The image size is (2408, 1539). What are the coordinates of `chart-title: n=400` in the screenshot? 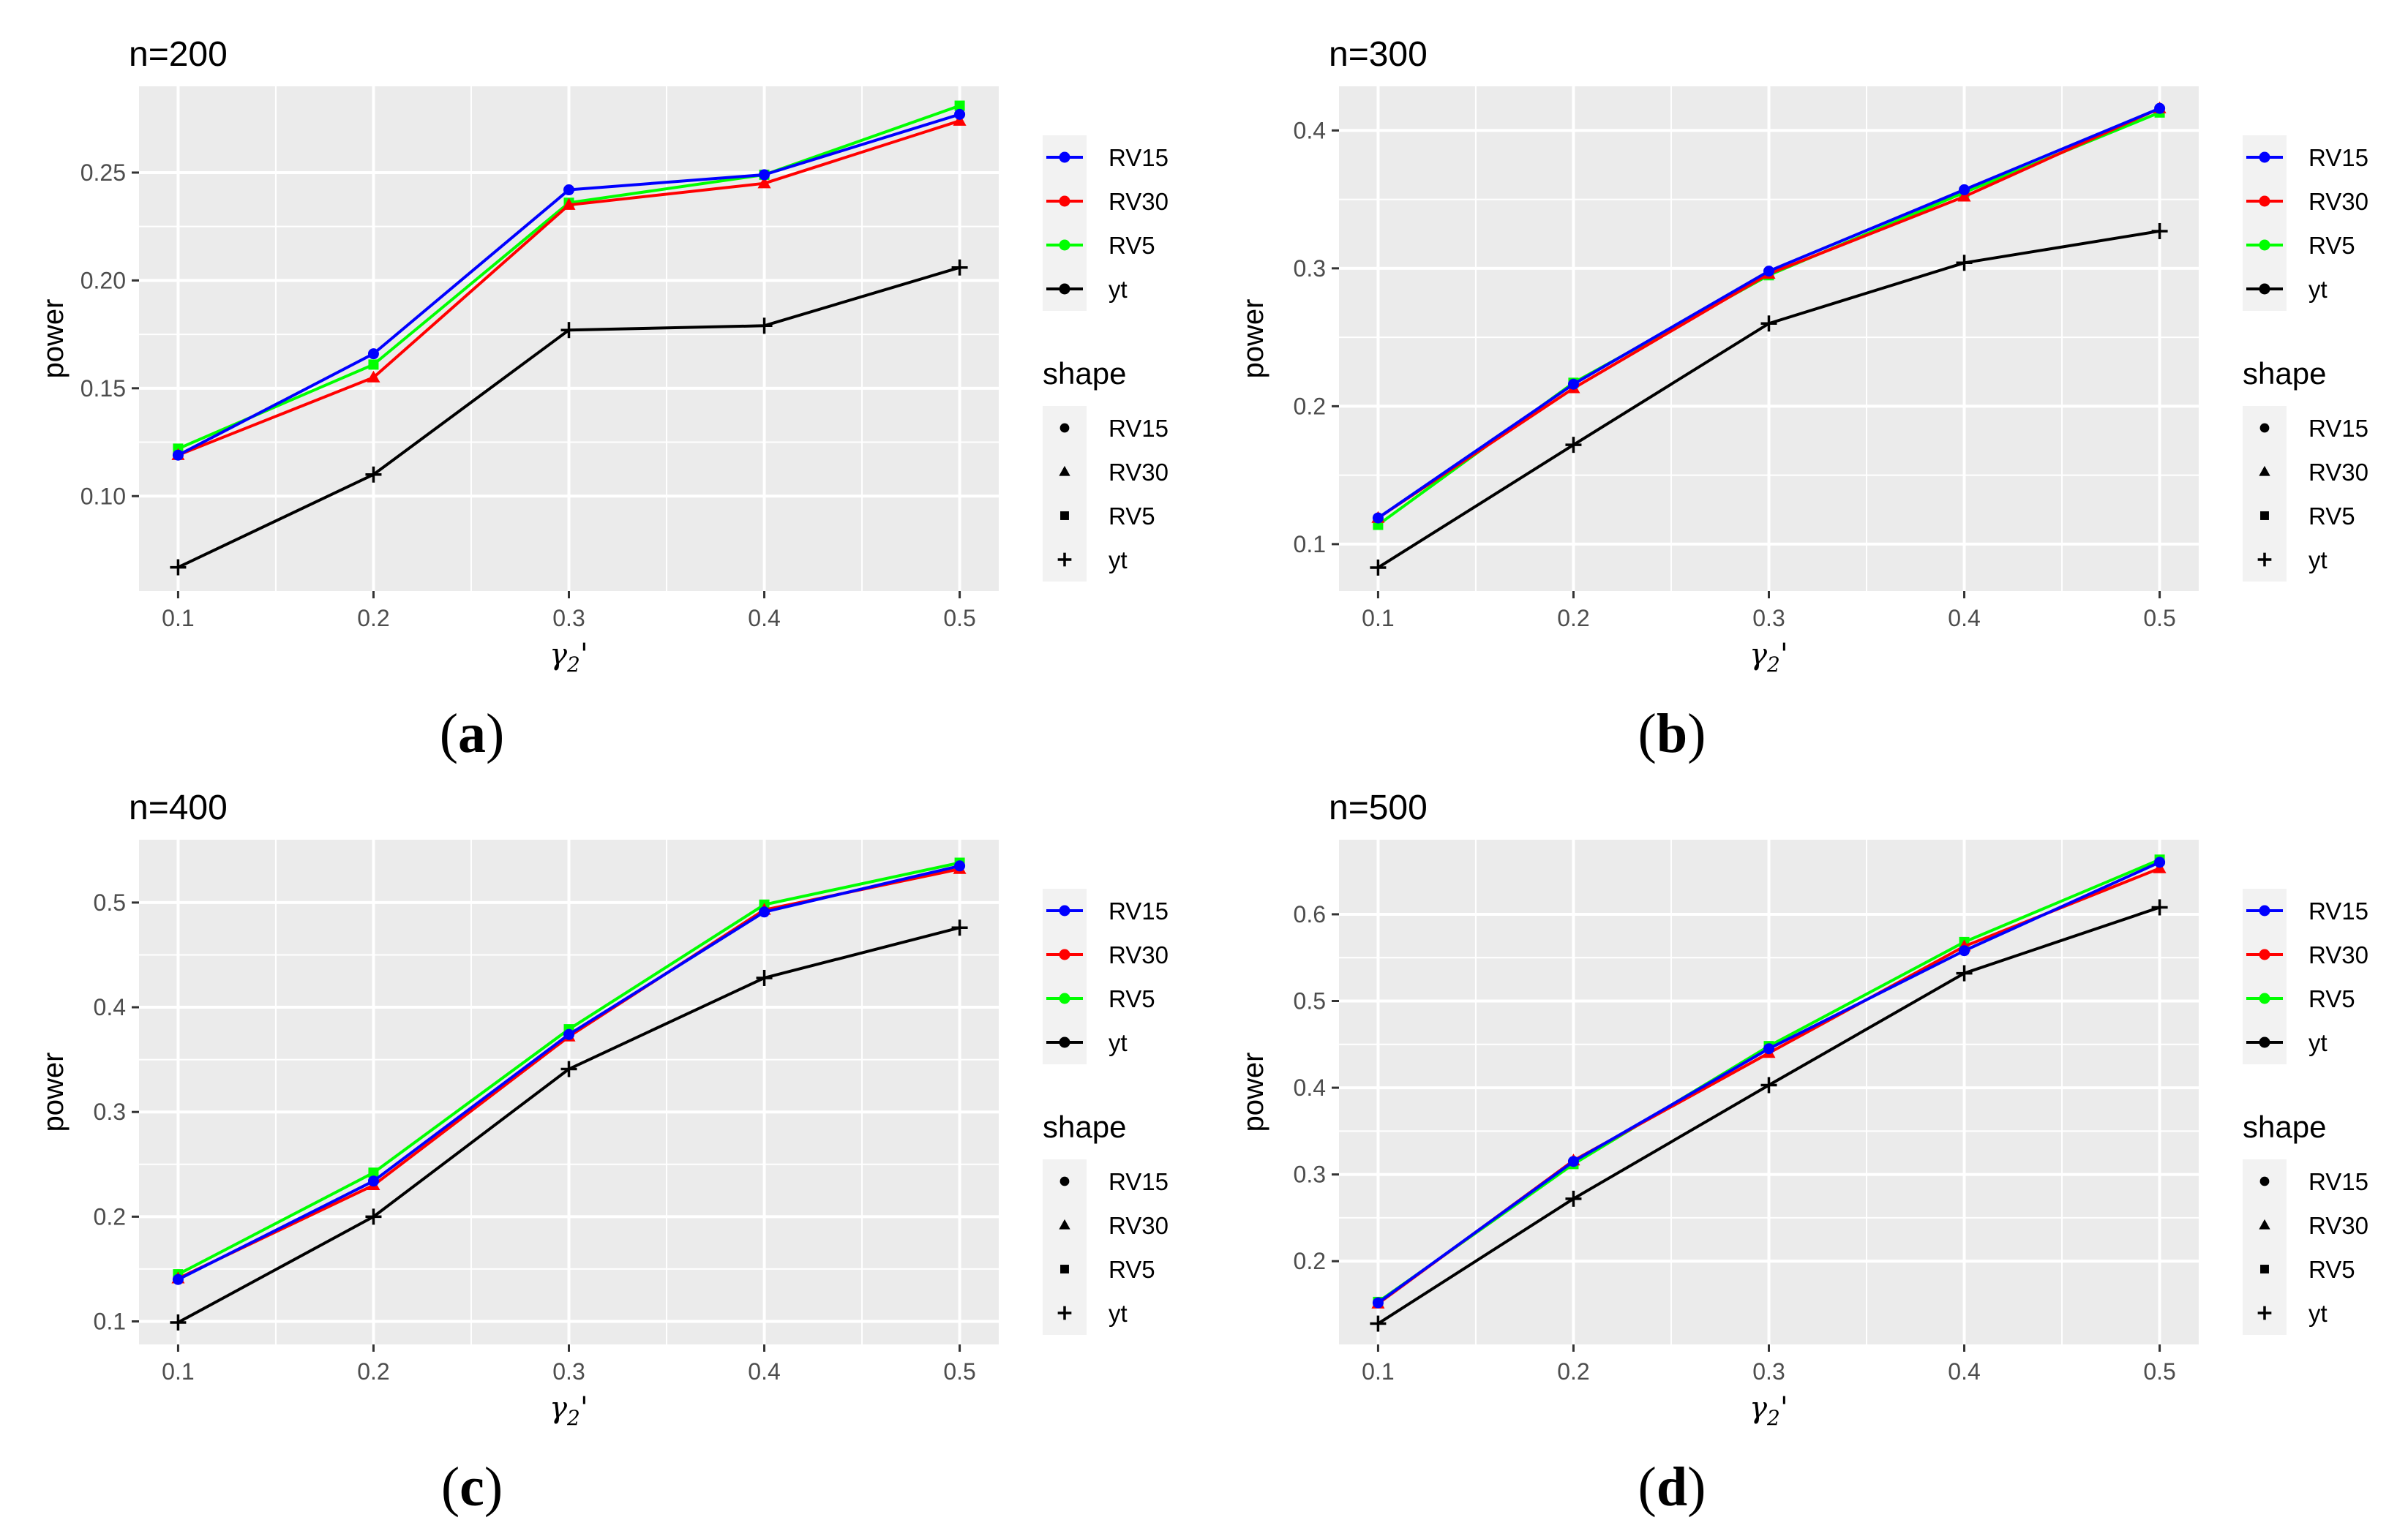 It's located at (178, 808).